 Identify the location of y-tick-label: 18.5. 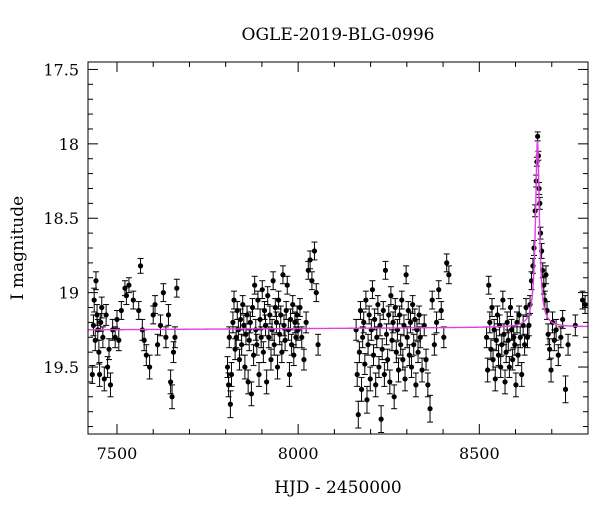
(61, 218).